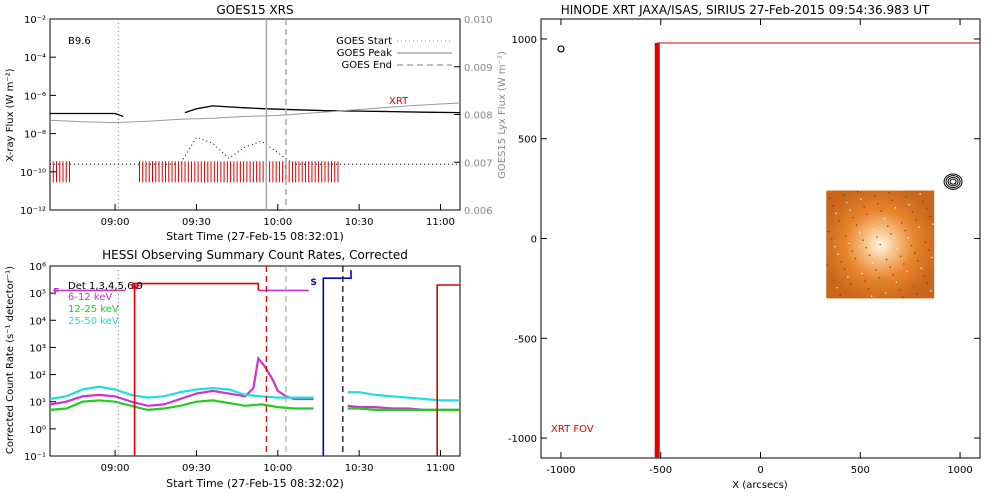 Image resolution: width=1000 pixels, height=500 pixels. What do you see at coordinates (657, 250) in the screenshot?
I see `fov-left-edge` at bounding box center [657, 250].